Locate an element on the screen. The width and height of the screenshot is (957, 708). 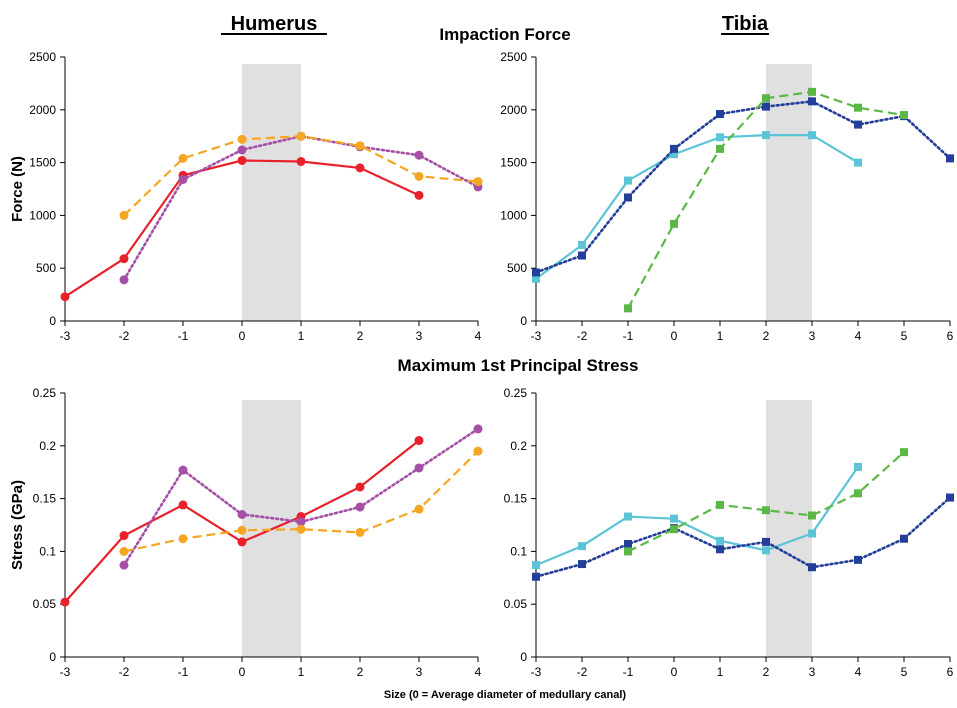
humerus-stress-x-tick-label: -2 is located at coordinates (124, 672).